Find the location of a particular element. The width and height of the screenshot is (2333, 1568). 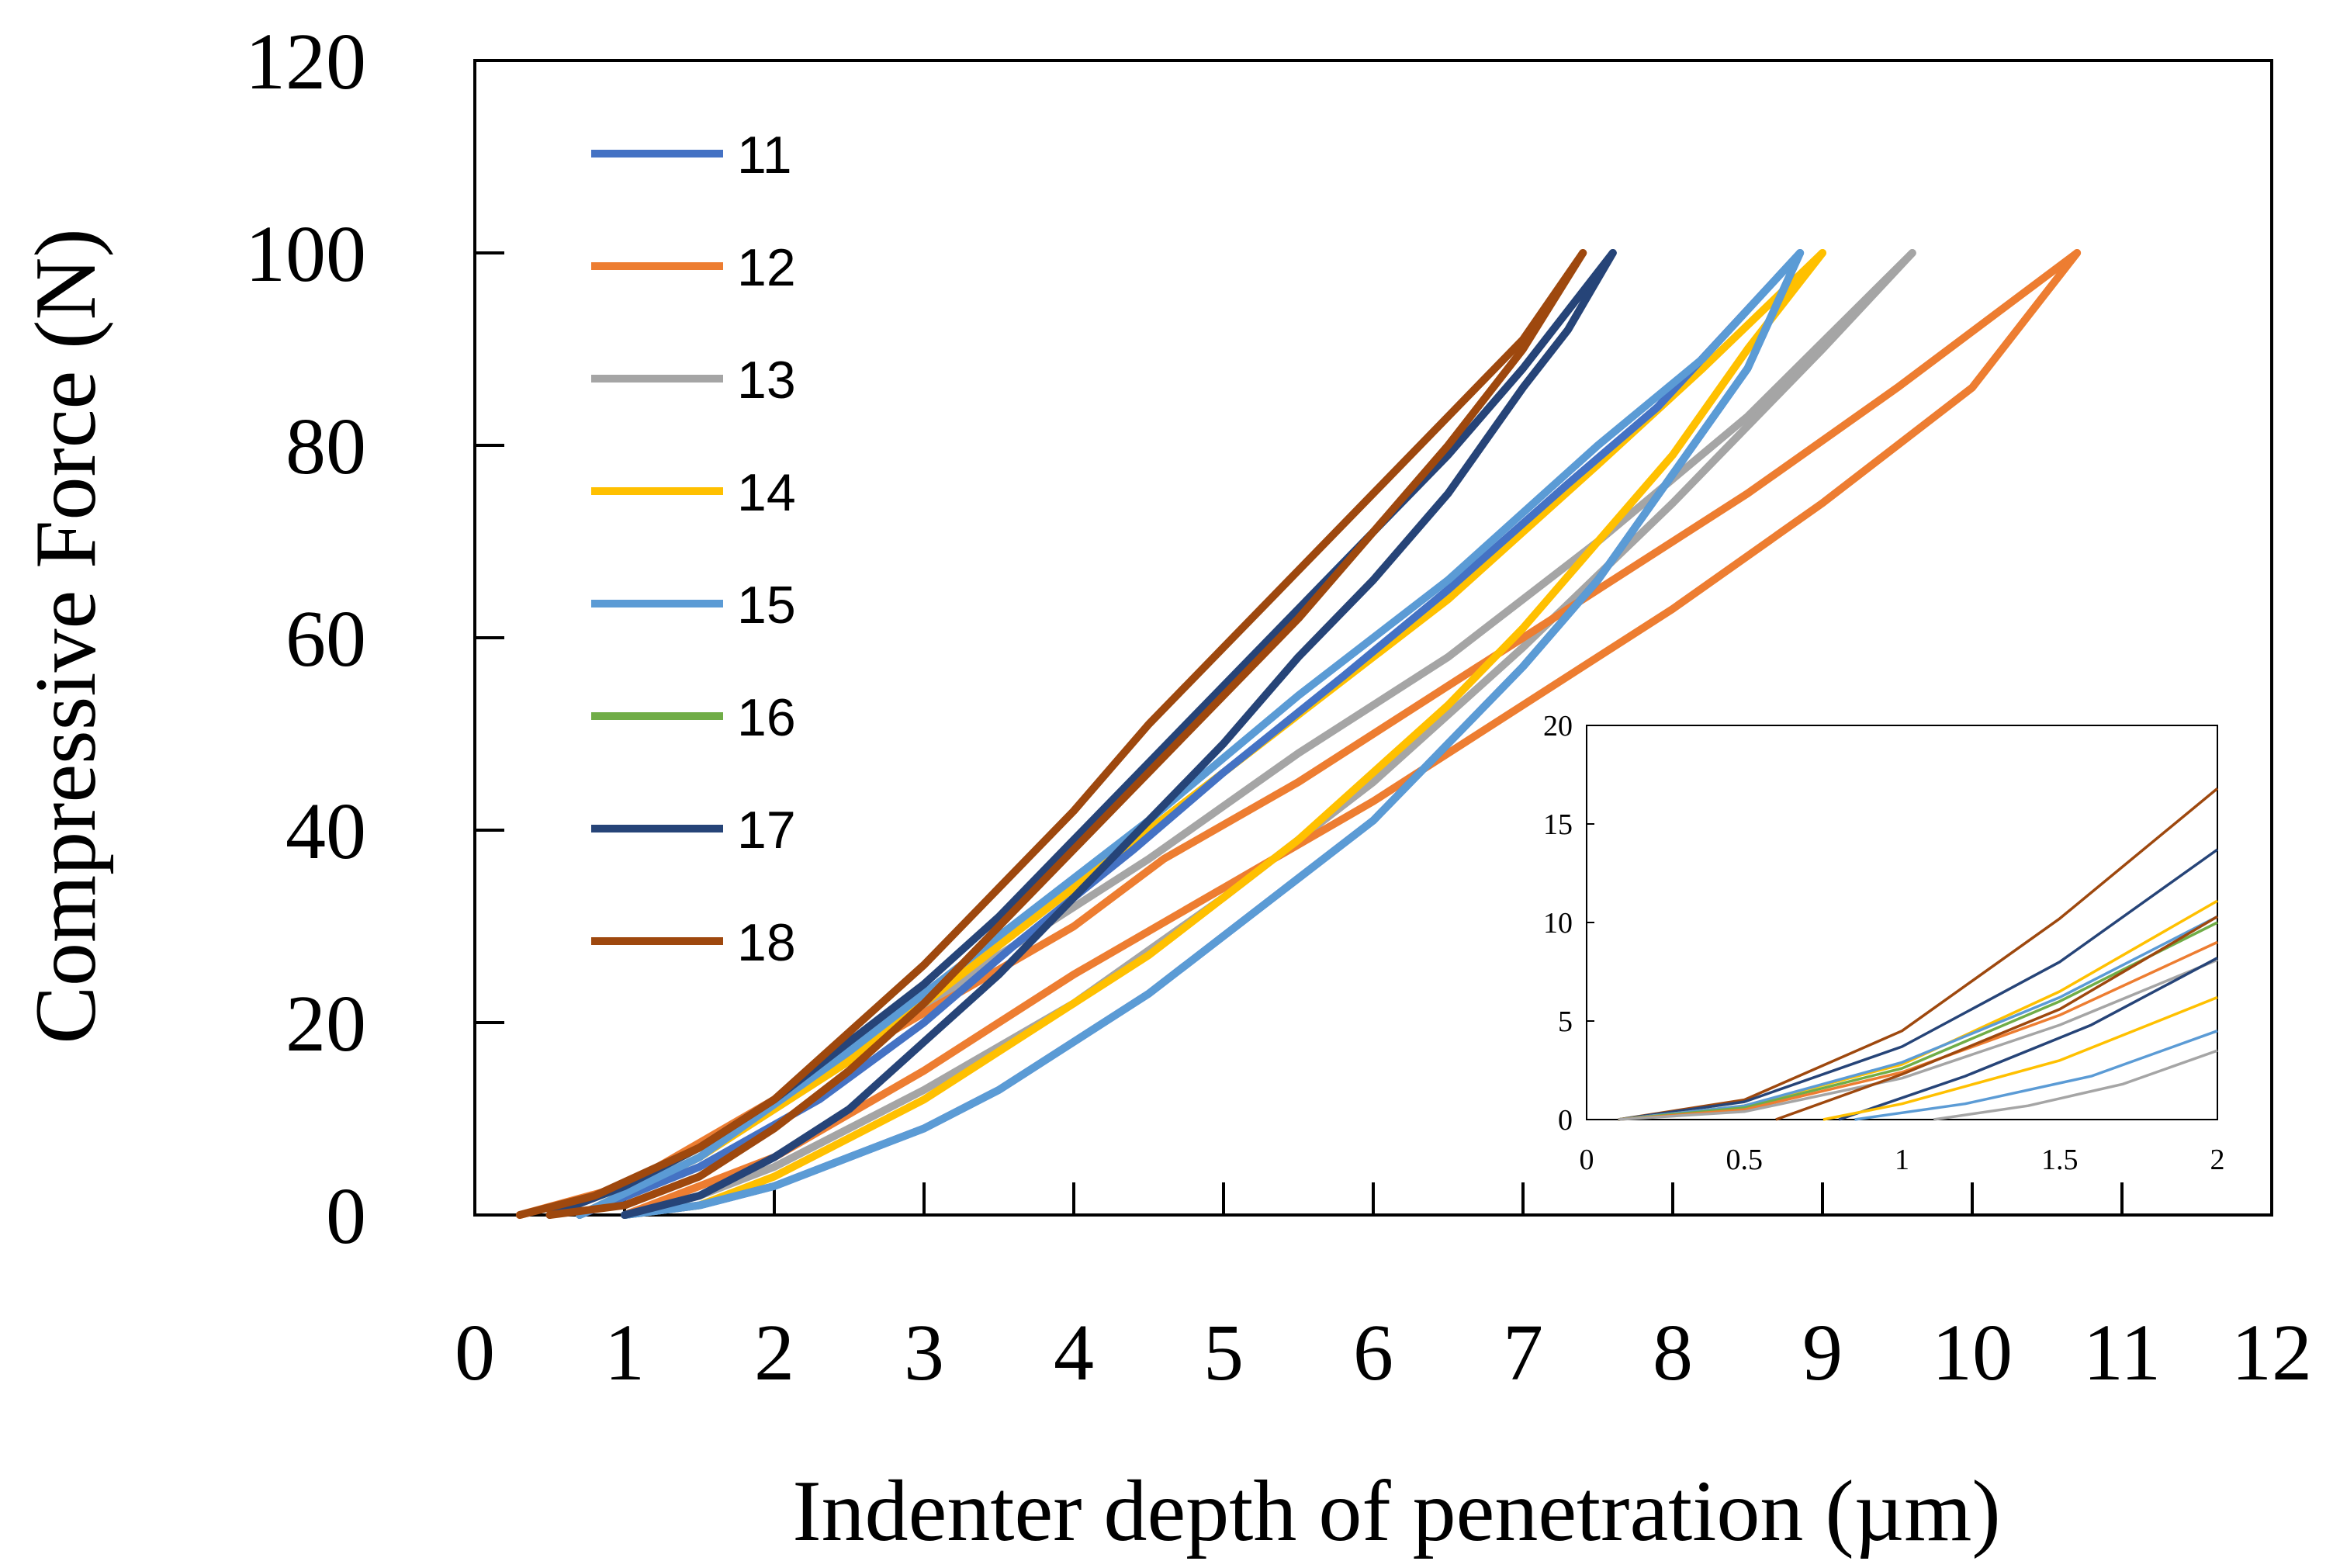

legend-label-12: 12 is located at coordinates (766, 267).